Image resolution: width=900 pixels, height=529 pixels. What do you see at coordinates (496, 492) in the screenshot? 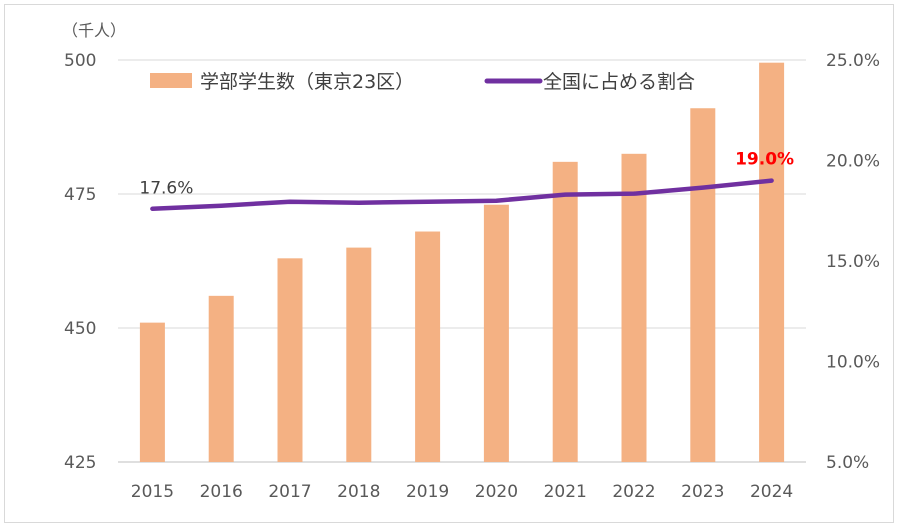
I see `x-tick-label: 2020` at bounding box center [496, 492].